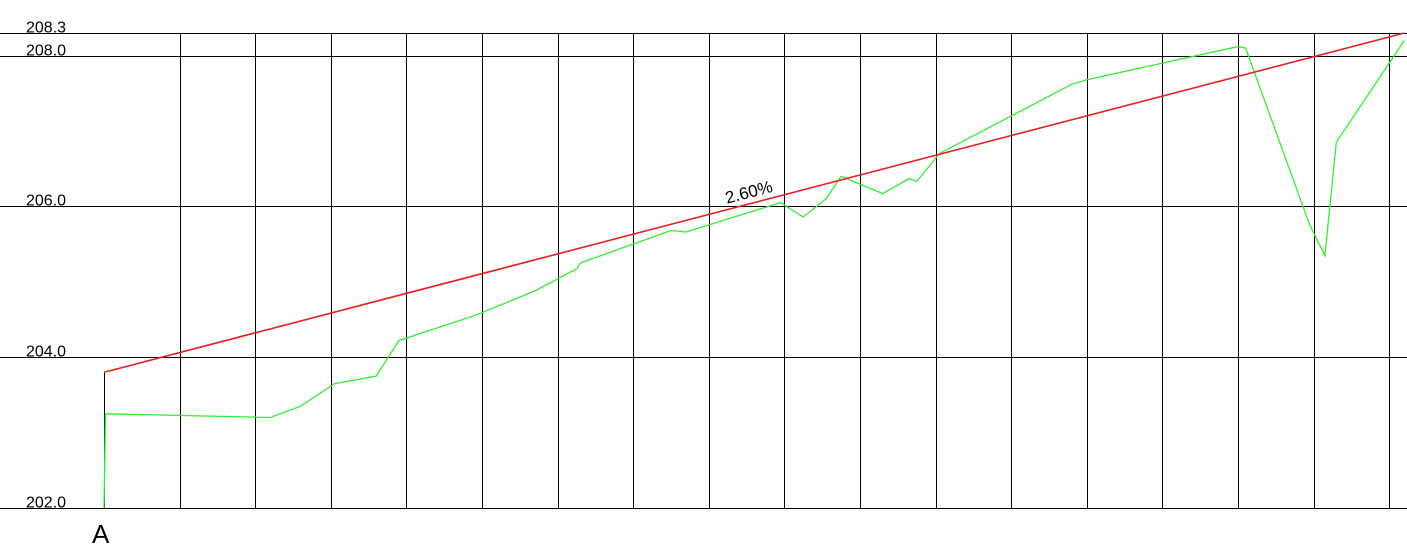 This screenshot has height=548, width=1407. Describe the element at coordinates (46, 503) in the screenshot. I see `y-tick-label: 202.0` at that location.